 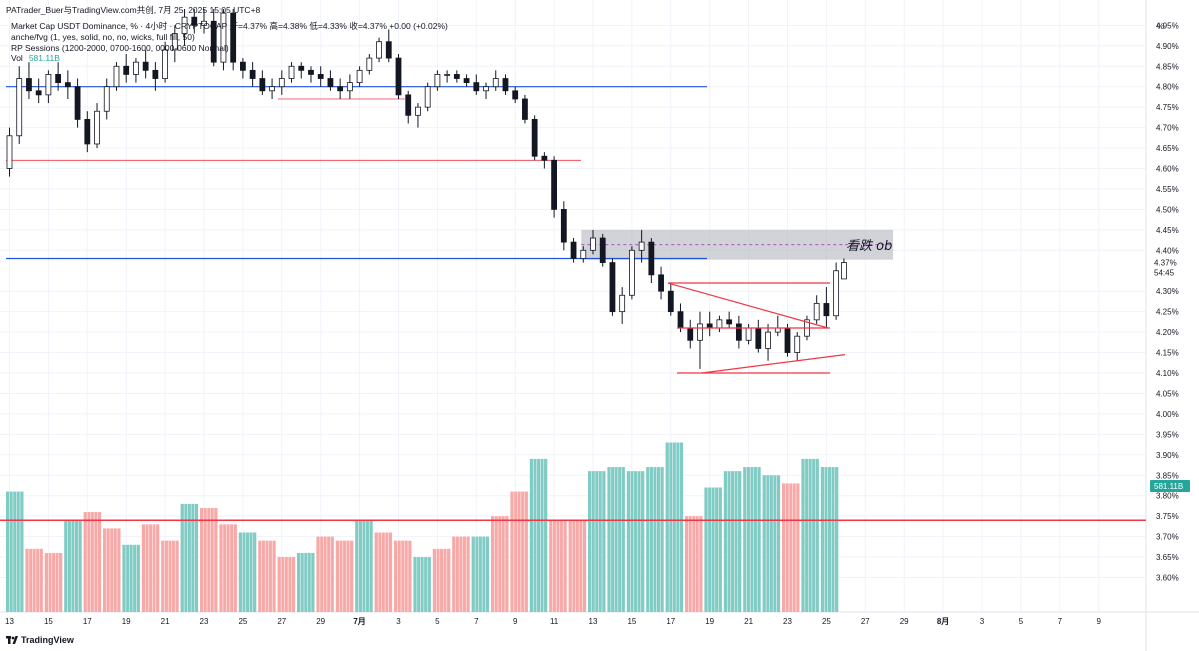 What do you see at coordinates (943, 621) in the screenshot?
I see `x-tick-label: 8月` at bounding box center [943, 621].